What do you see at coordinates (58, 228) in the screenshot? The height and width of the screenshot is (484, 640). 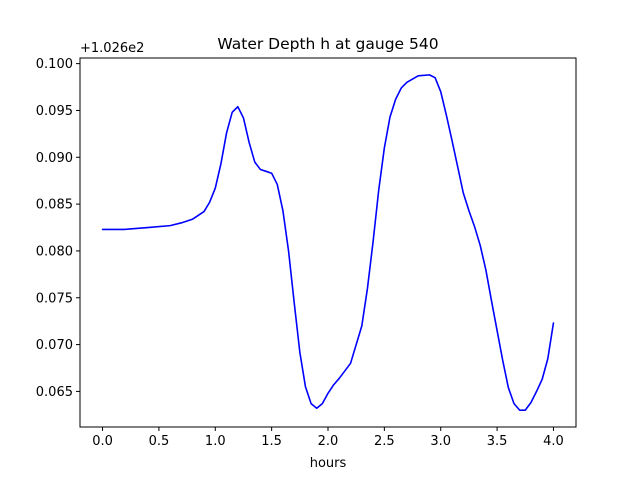 I see `y-axis-ticks: 0.065 0.070 0.075 0.080 0.085 0.090 0.095 0.100` at bounding box center [58, 228].